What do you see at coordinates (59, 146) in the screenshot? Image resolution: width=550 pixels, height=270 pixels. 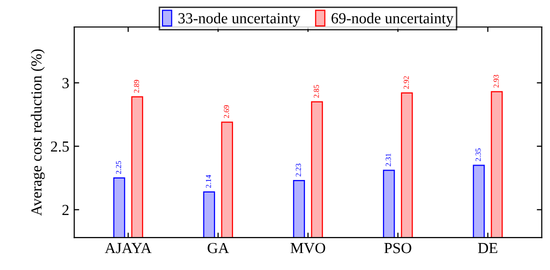 I see `y-tick-label: 2.5` at bounding box center [59, 146].